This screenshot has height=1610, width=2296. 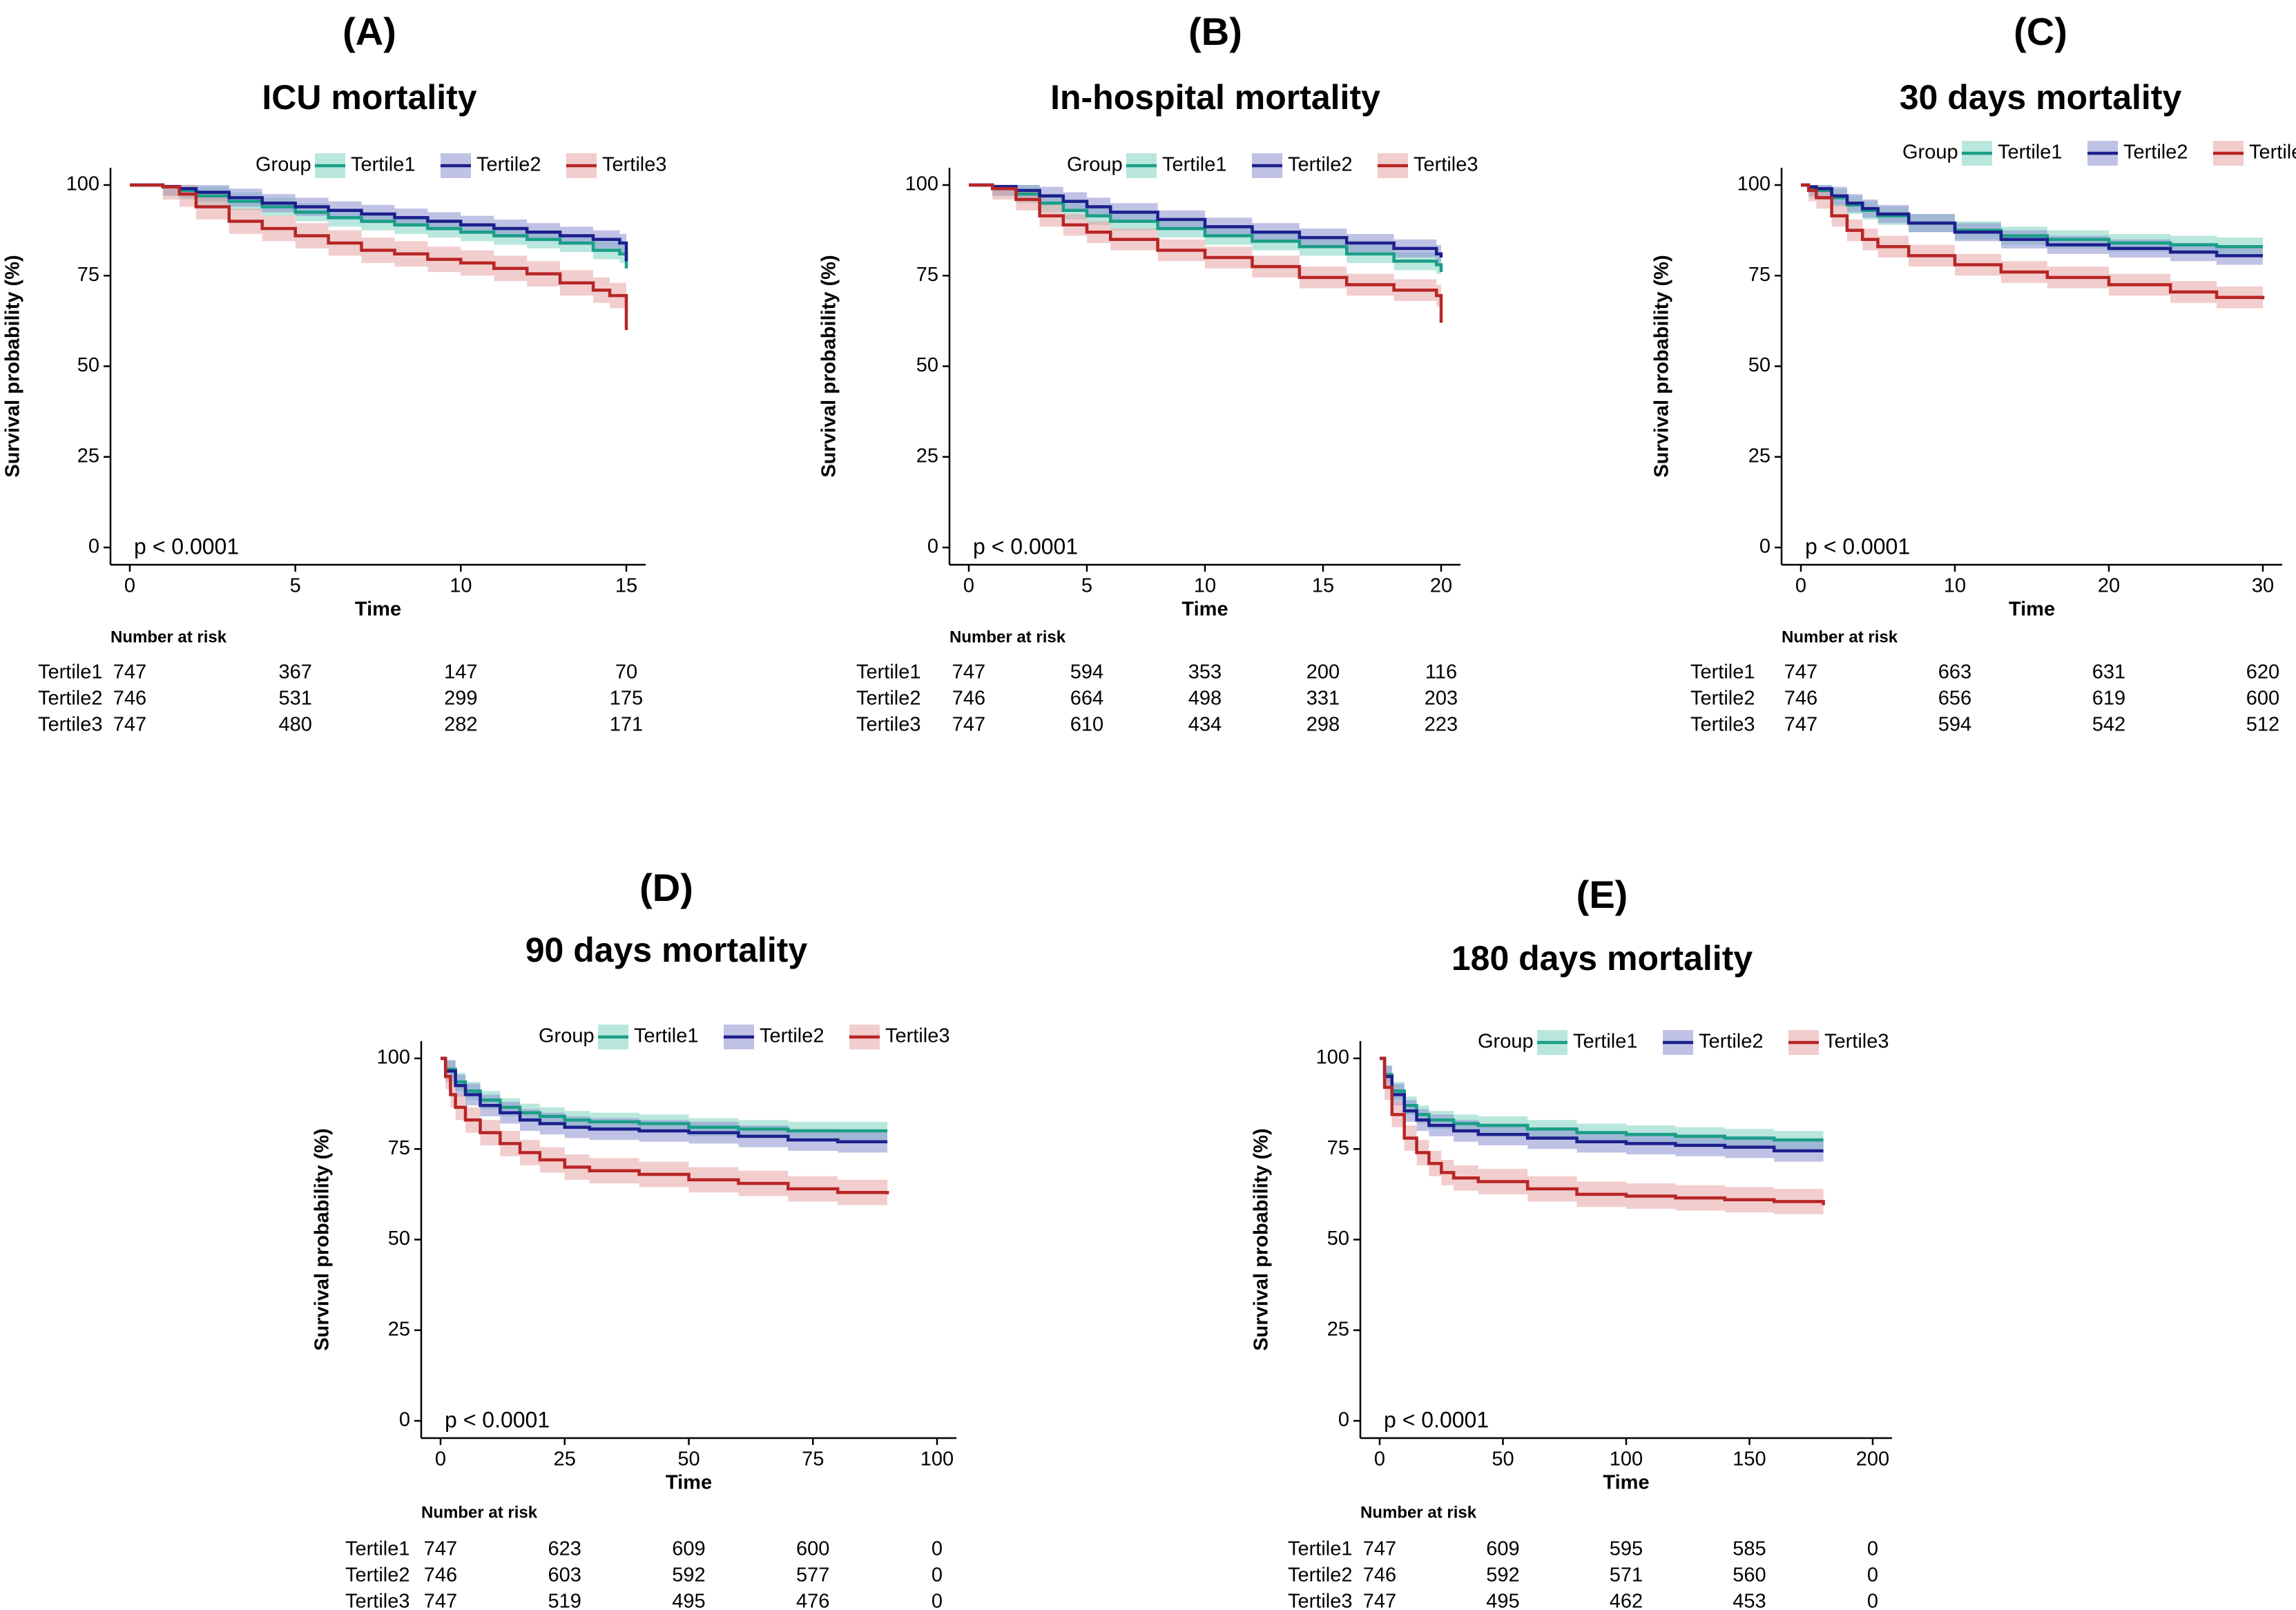 What do you see at coordinates (1872, 1575) in the screenshot?
I see `risk-cell: 0` at bounding box center [1872, 1575].